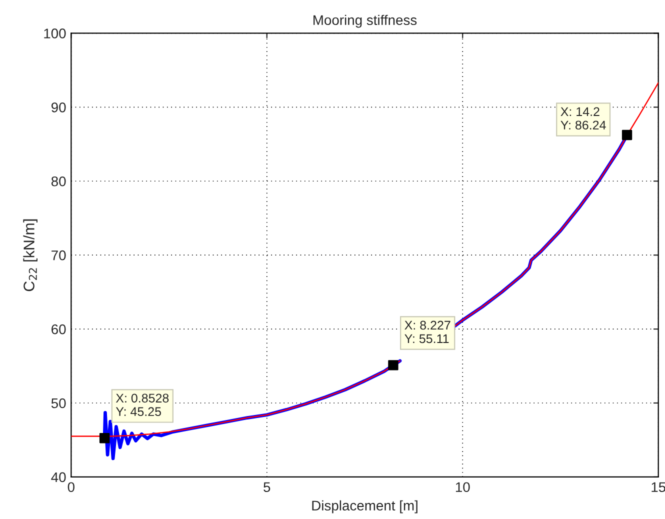 The width and height of the screenshot is (665, 519). I want to click on y-tick-label: 50, so click(58, 403).